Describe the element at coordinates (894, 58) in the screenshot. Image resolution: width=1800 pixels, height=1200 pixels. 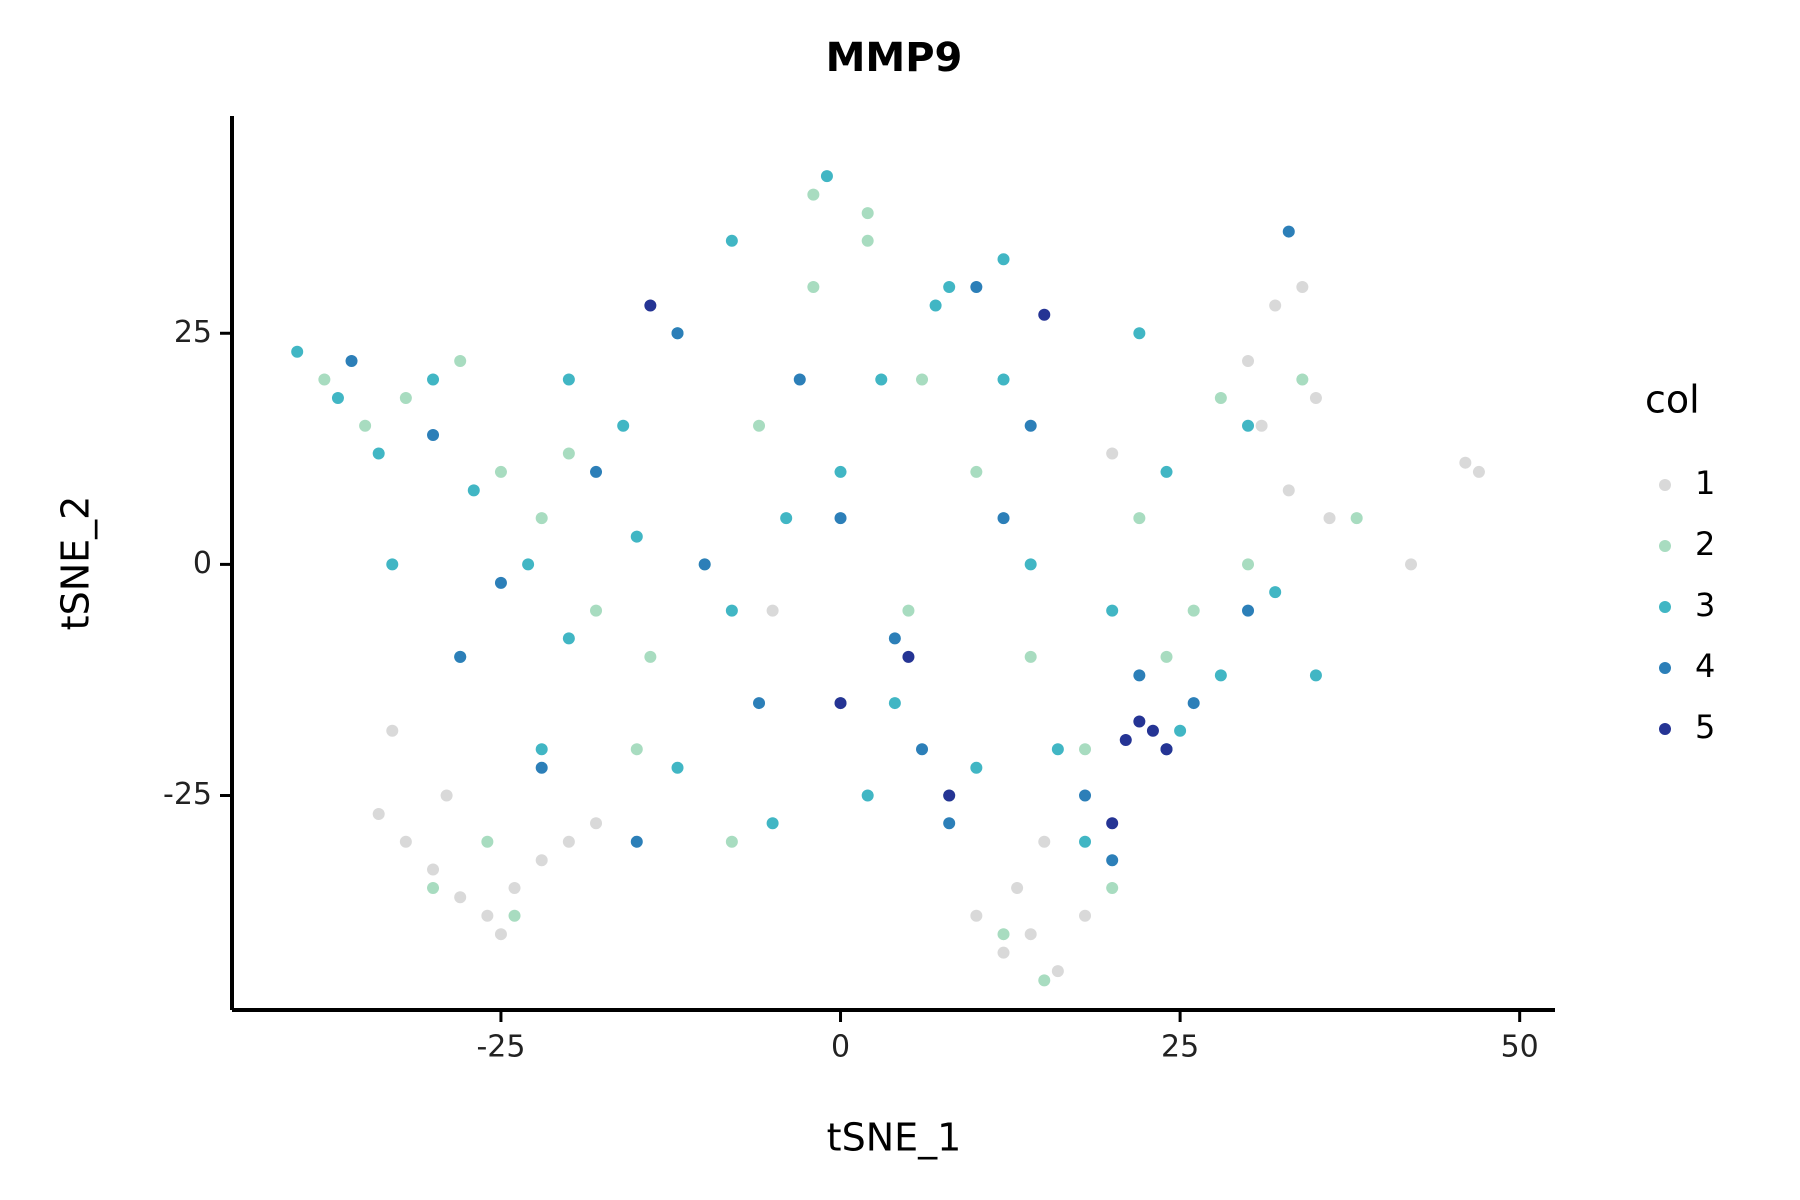
I see `chart-title: MMP9` at that location.